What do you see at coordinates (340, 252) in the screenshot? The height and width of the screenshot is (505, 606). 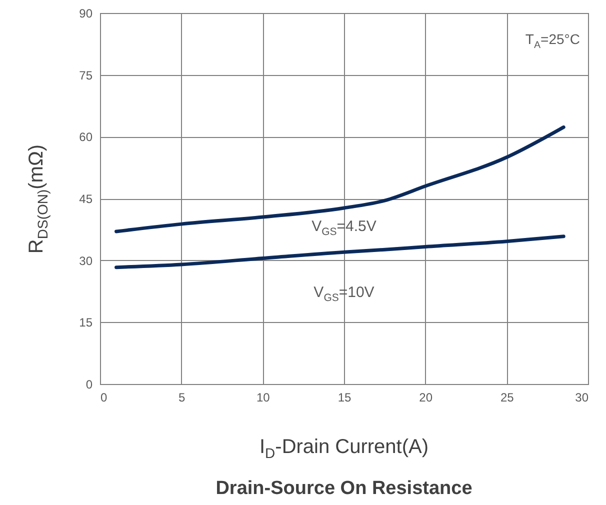 I see `line-series` at bounding box center [340, 252].